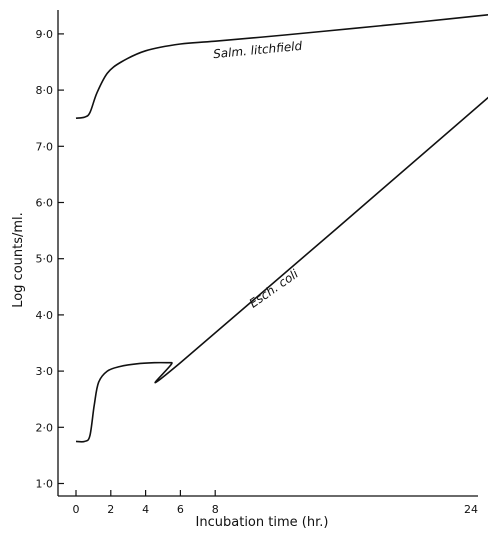 This screenshot has width=488, height=535. Describe the element at coordinates (275, 503) in the screenshot. I see `x-ticks: 0 2 4 6 8 24` at that location.